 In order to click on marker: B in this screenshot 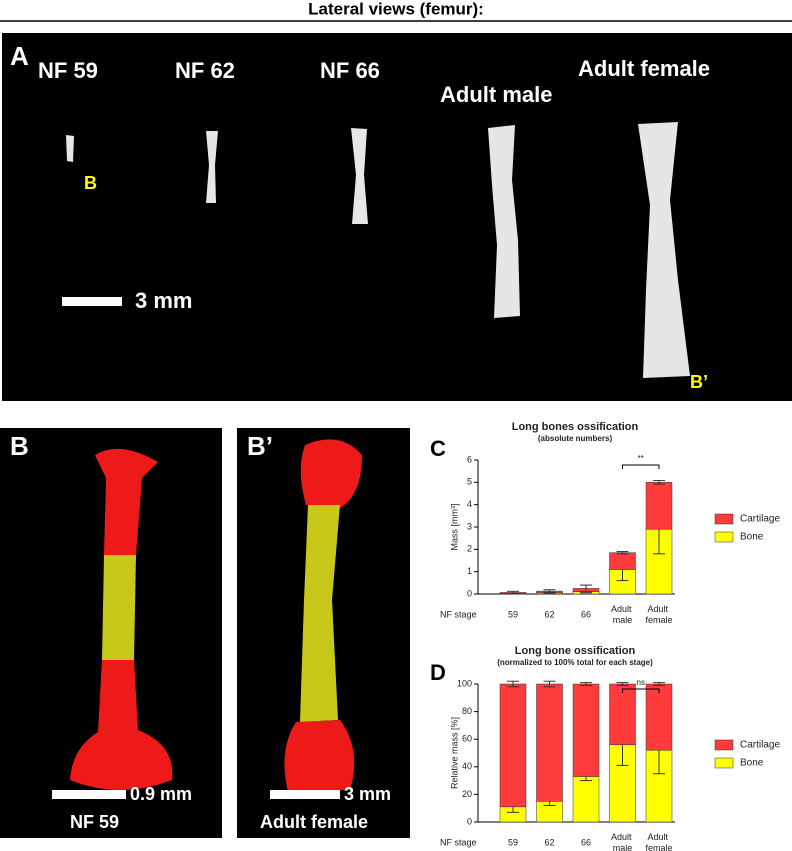, I will do `click(90, 183)`.